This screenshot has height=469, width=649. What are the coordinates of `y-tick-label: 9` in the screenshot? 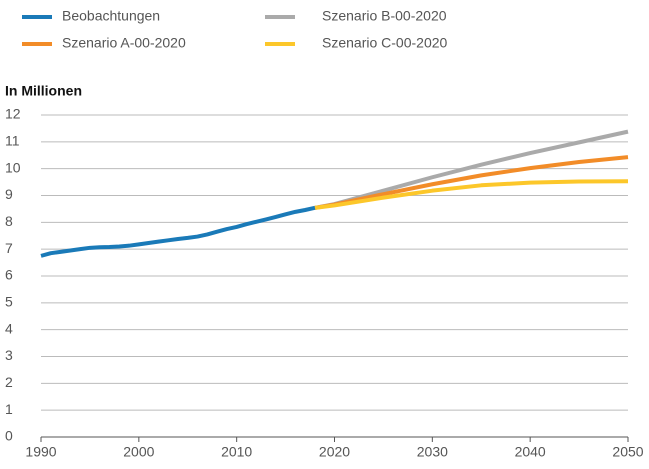 It's located at (9, 194).